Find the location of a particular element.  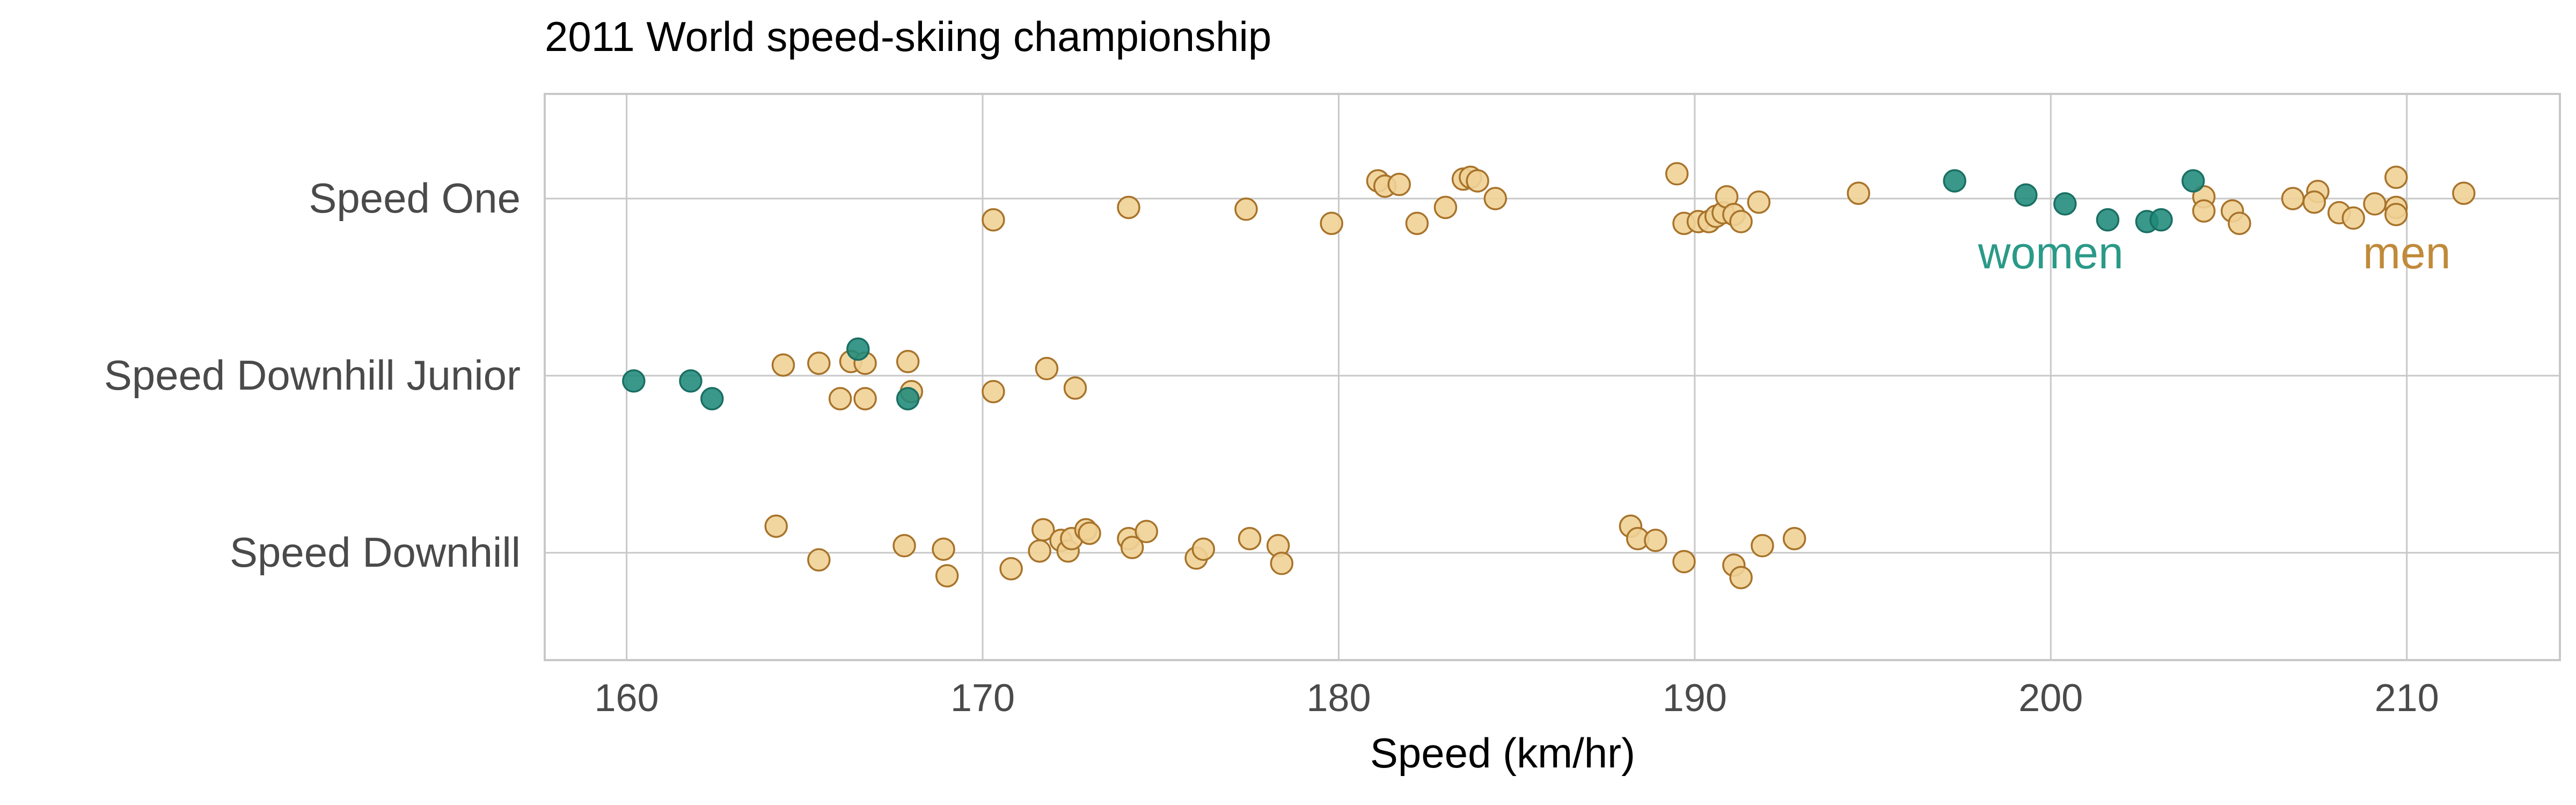

y-tick-label: Speed One is located at coordinates (415, 198).